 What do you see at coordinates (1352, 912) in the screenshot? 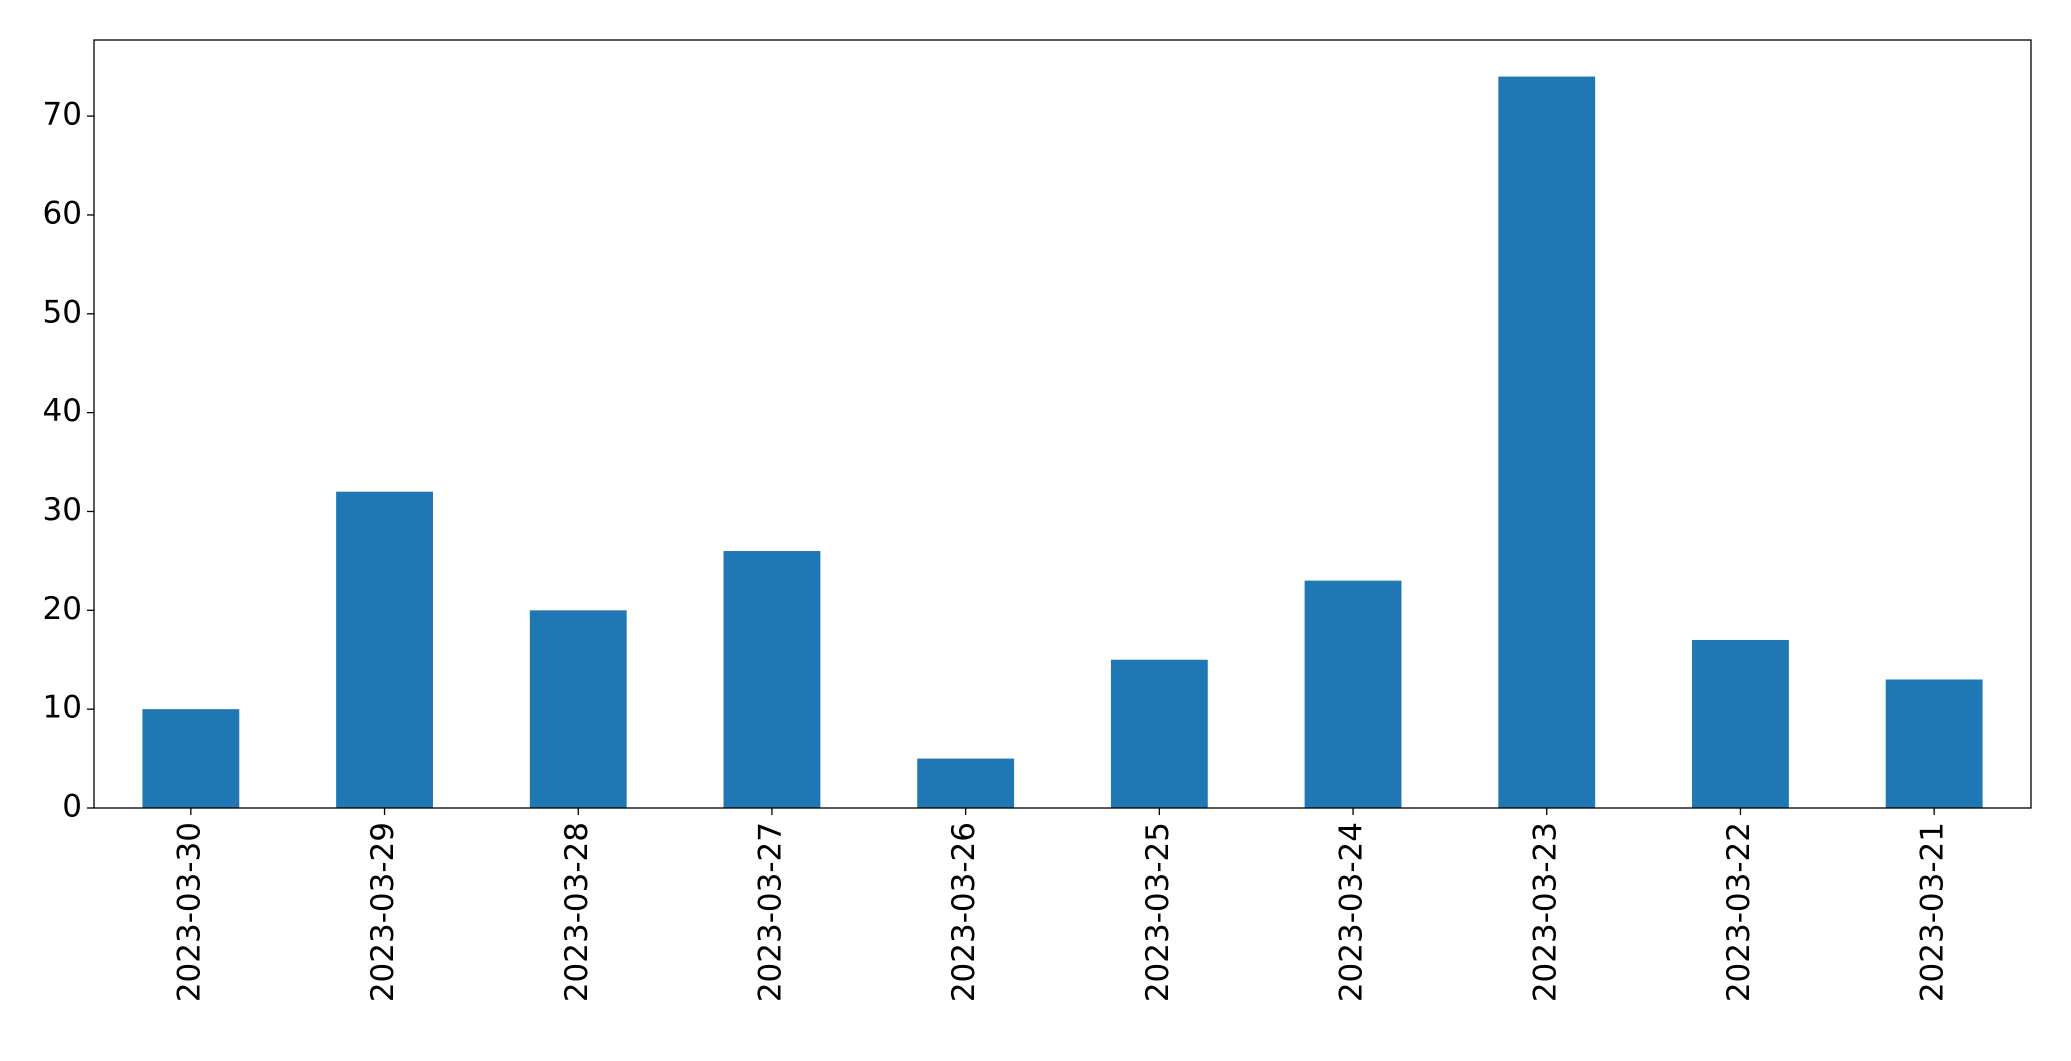
I see `x-tick-label: 2023-03-24` at bounding box center [1352, 912].